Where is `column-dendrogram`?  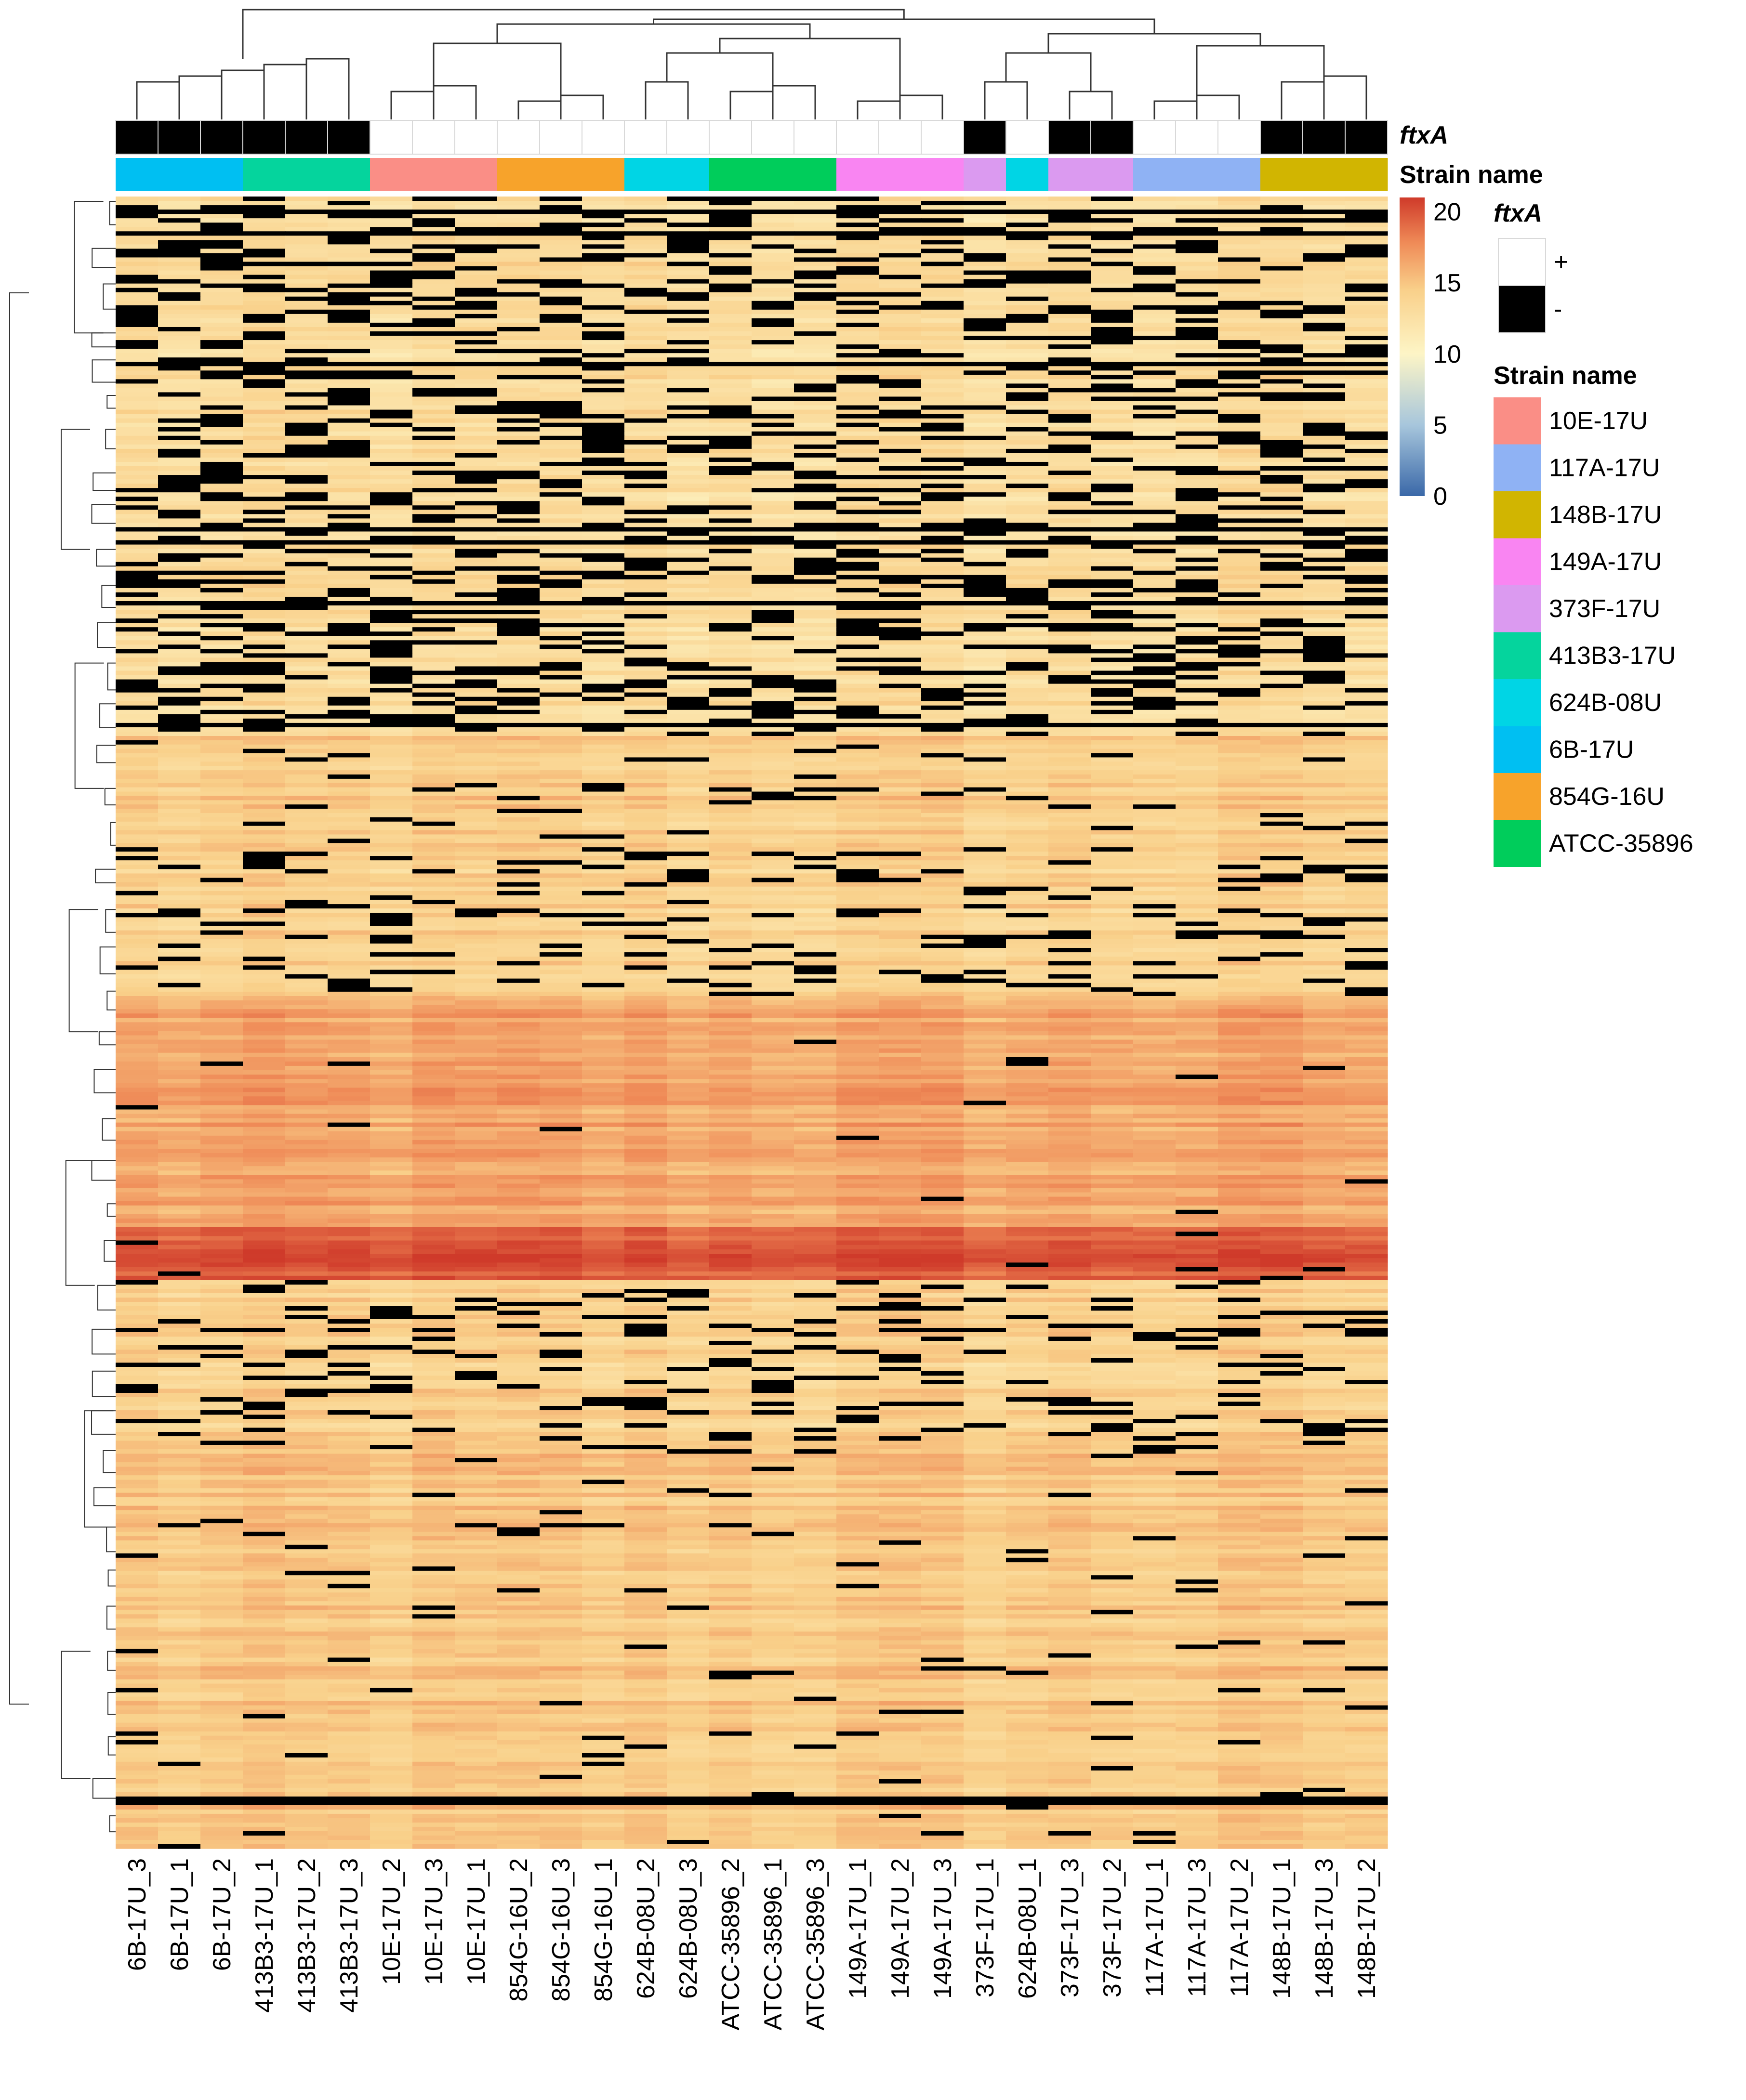 column-dendrogram is located at coordinates (752, 64).